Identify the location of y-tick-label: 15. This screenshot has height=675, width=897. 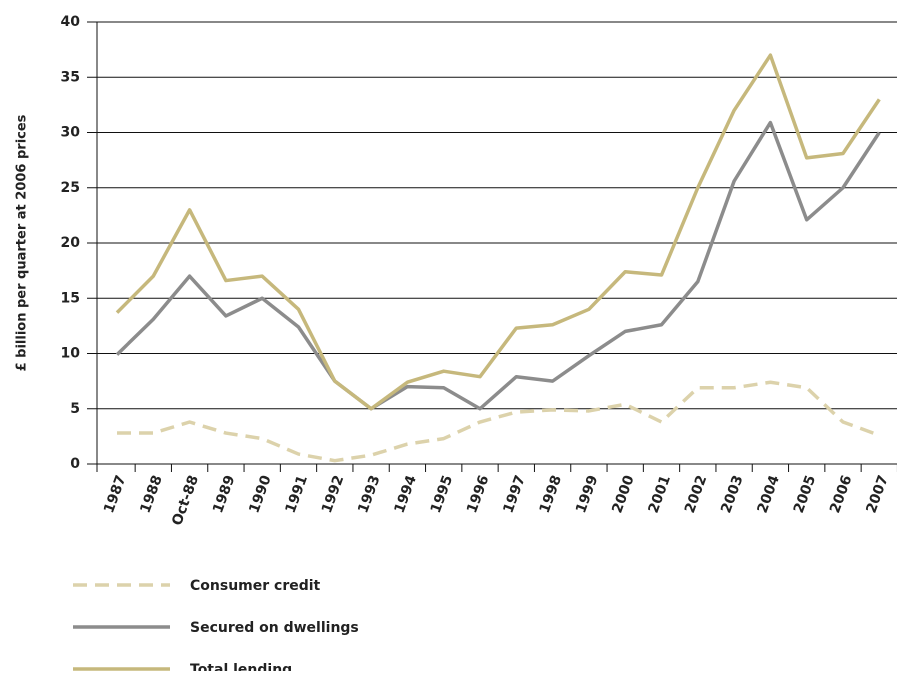
(70, 298).